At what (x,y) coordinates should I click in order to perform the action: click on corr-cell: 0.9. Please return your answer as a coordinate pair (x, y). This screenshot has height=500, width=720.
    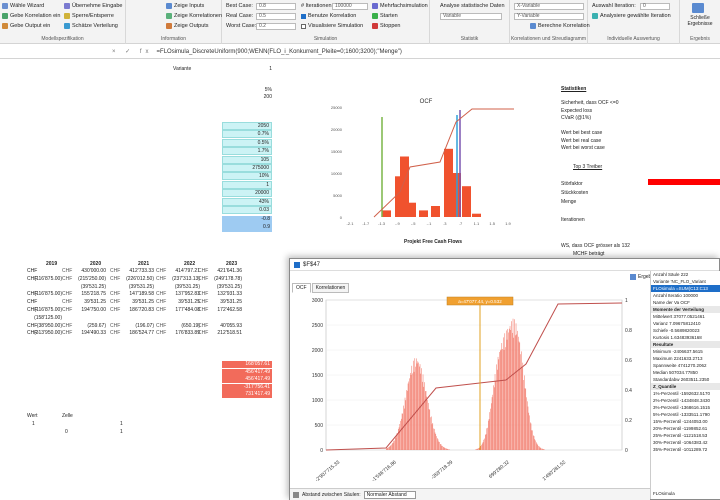
    Looking at the image, I should click on (247, 228).